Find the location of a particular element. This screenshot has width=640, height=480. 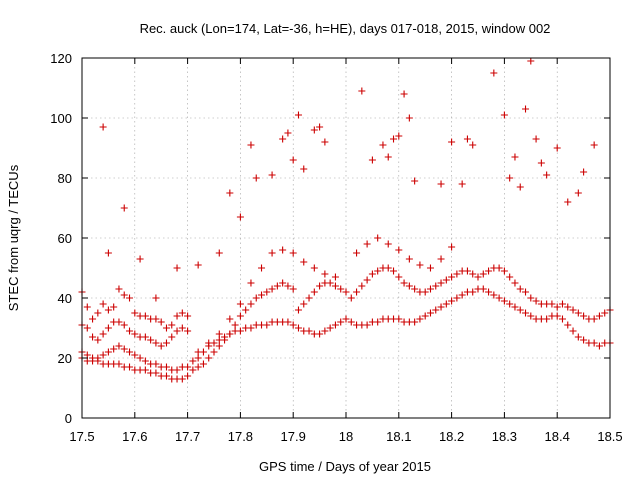

x-tick-label: 17.8 is located at coordinates (240, 436).